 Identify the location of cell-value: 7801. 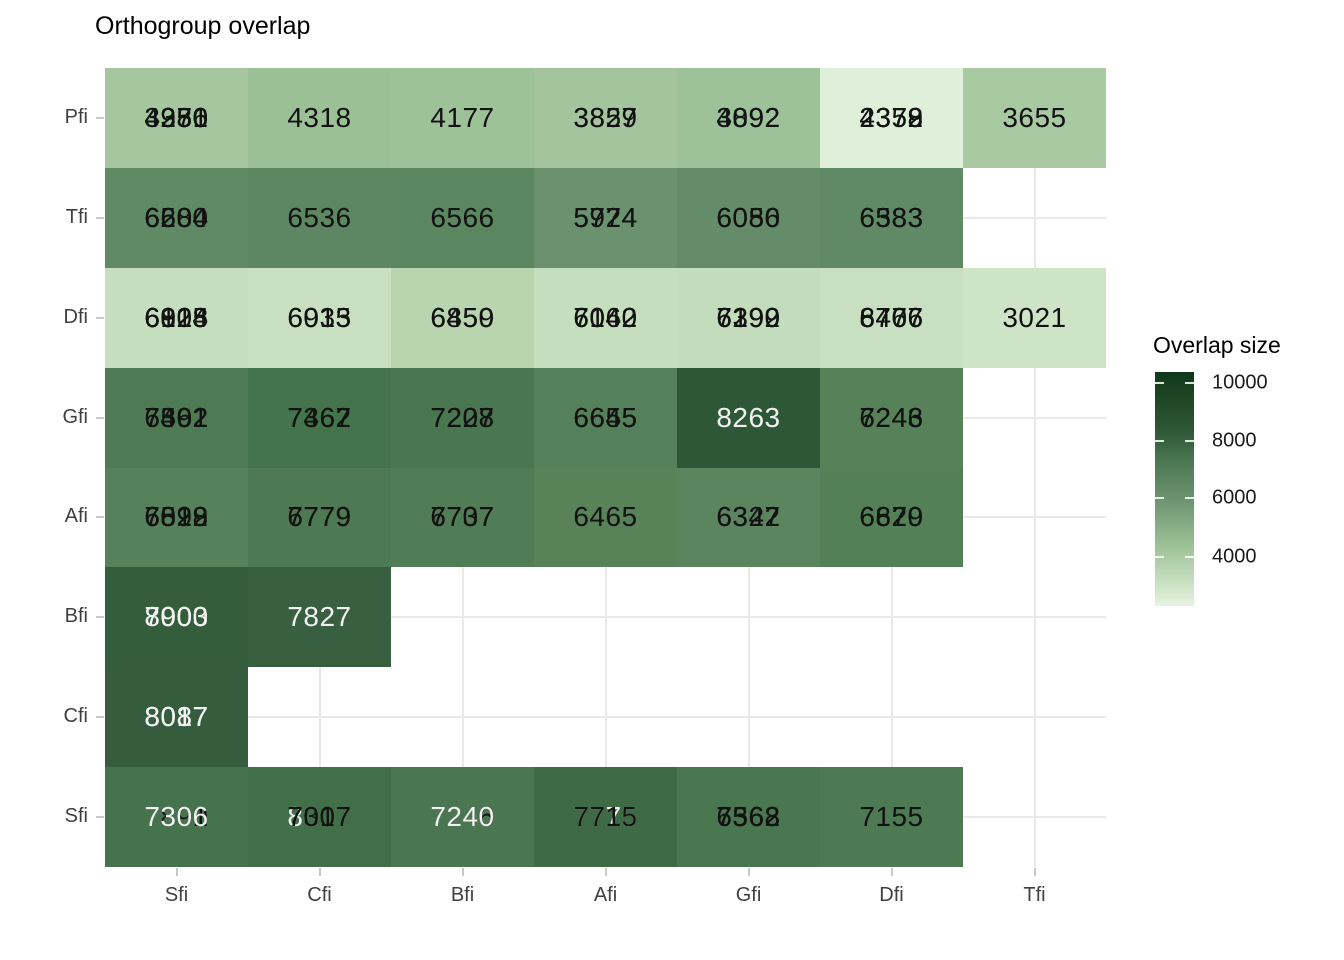
(176, 817).